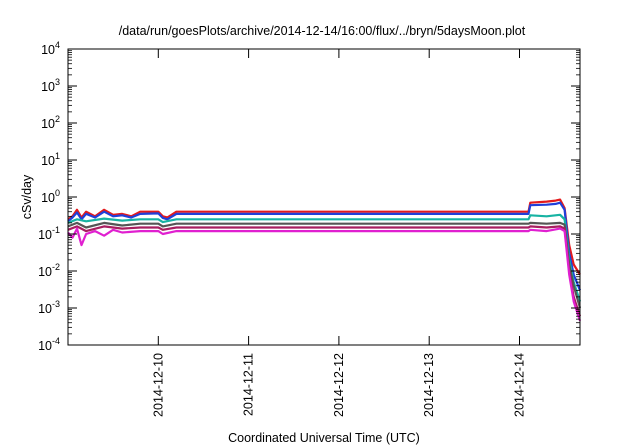 This screenshot has width=640, height=448. Describe the element at coordinates (50, 48) in the screenshot. I see `y-tick-label: 10⁴` at that location.